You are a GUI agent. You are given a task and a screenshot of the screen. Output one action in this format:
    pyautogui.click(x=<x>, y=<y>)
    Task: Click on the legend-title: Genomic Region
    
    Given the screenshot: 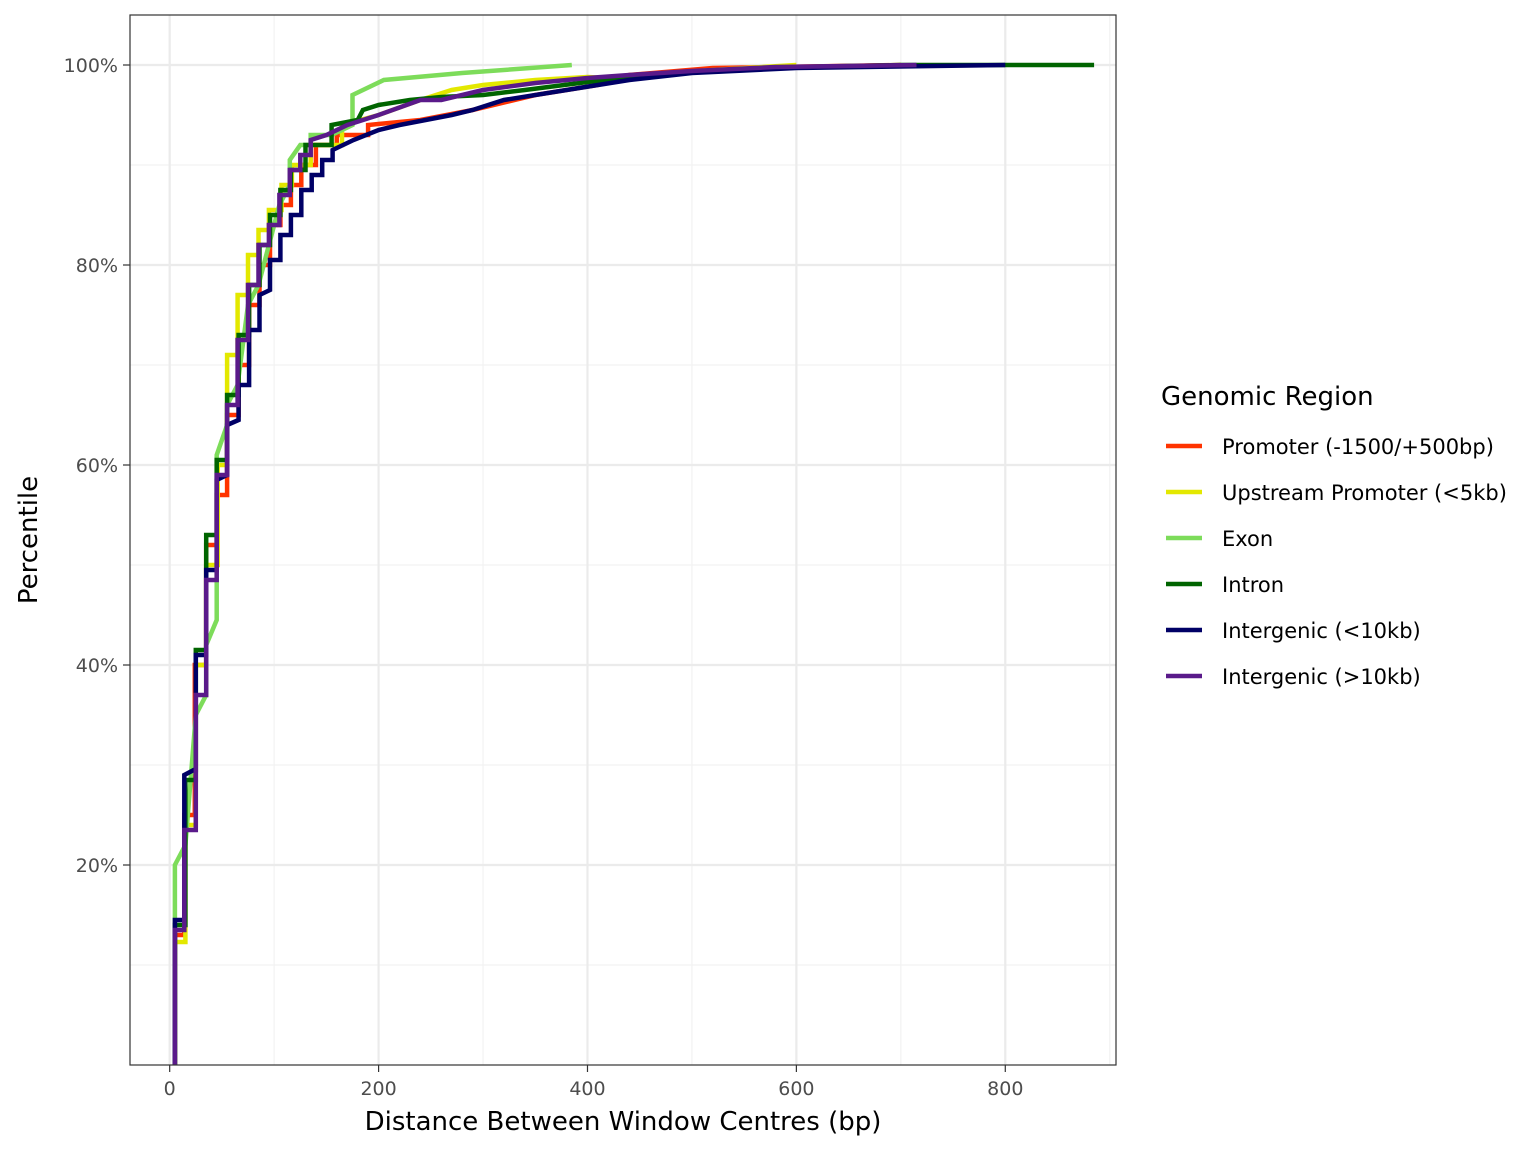 What is the action you would take?
    pyautogui.click(x=1267, y=397)
    